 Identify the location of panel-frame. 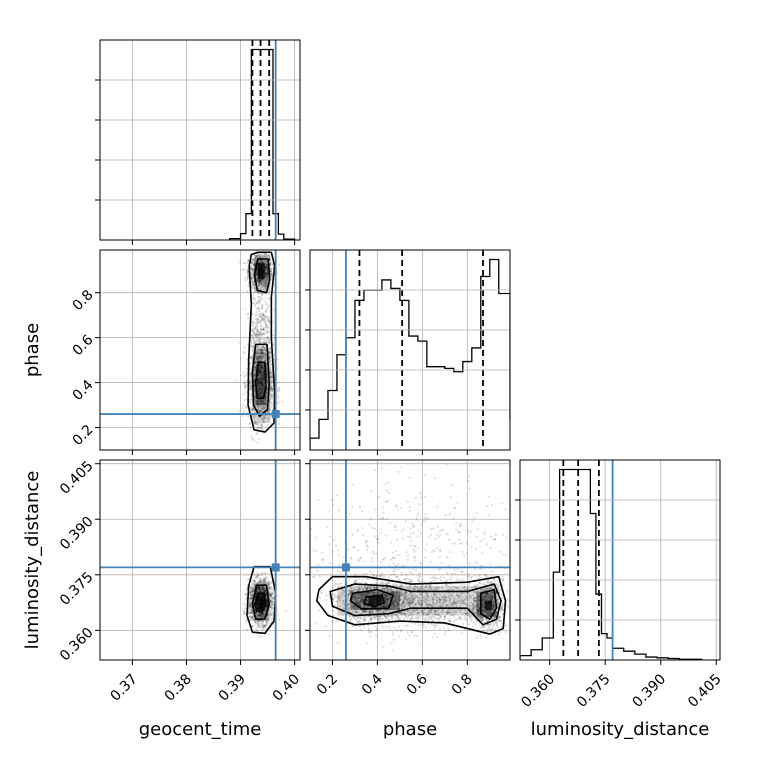
(200, 140).